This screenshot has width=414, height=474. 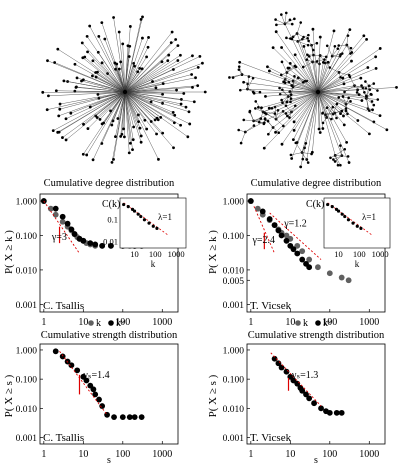 I want to click on network-hub, so click(x=318, y=92).